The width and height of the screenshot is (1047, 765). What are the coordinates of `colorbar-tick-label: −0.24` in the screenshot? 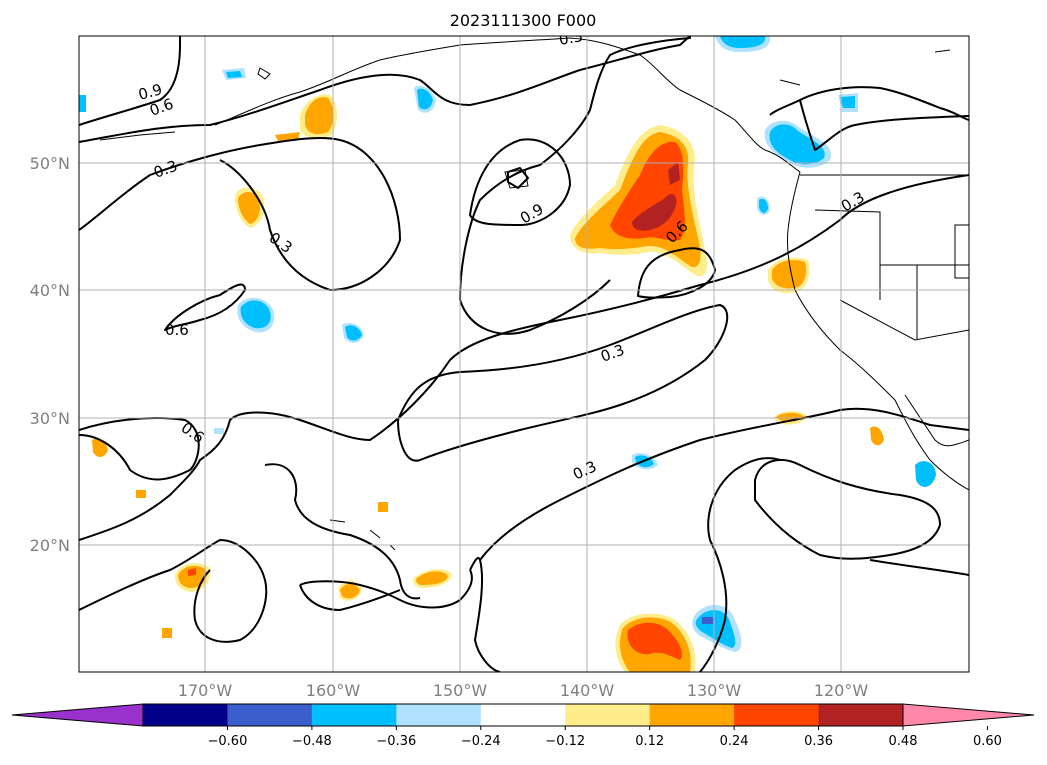 It's located at (481, 741).